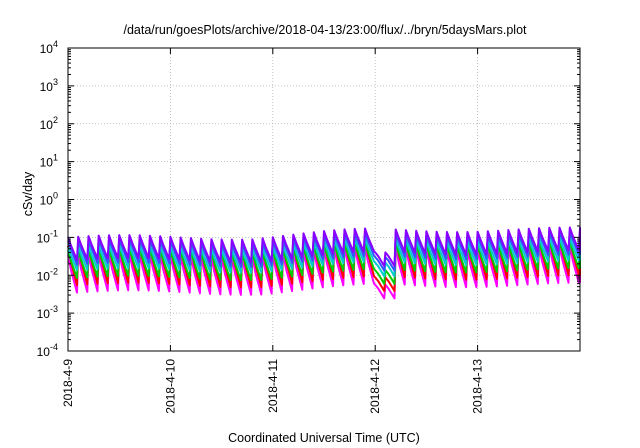 The image size is (640, 448). What do you see at coordinates (478, 386) in the screenshot?
I see `x-tick-label: 2018-4-13` at bounding box center [478, 386].